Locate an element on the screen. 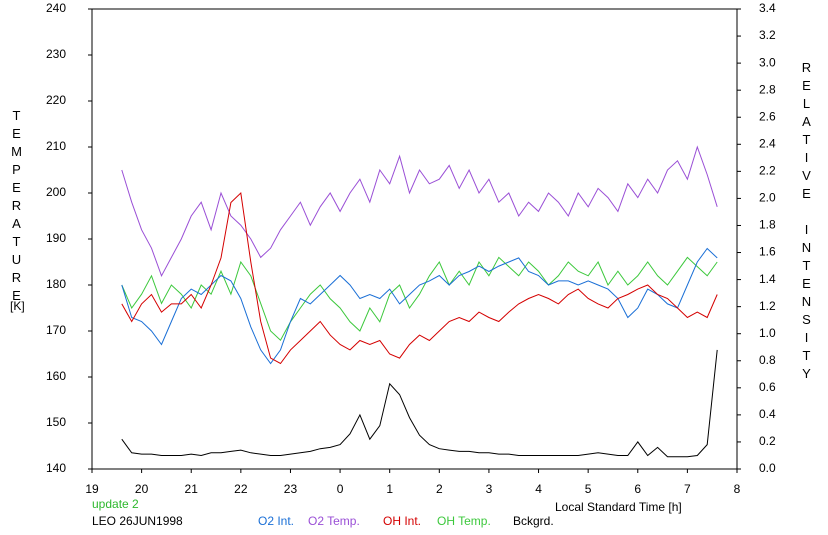 The width and height of the screenshot is (828, 535). x-tick-label: 8 is located at coordinates (737, 489).